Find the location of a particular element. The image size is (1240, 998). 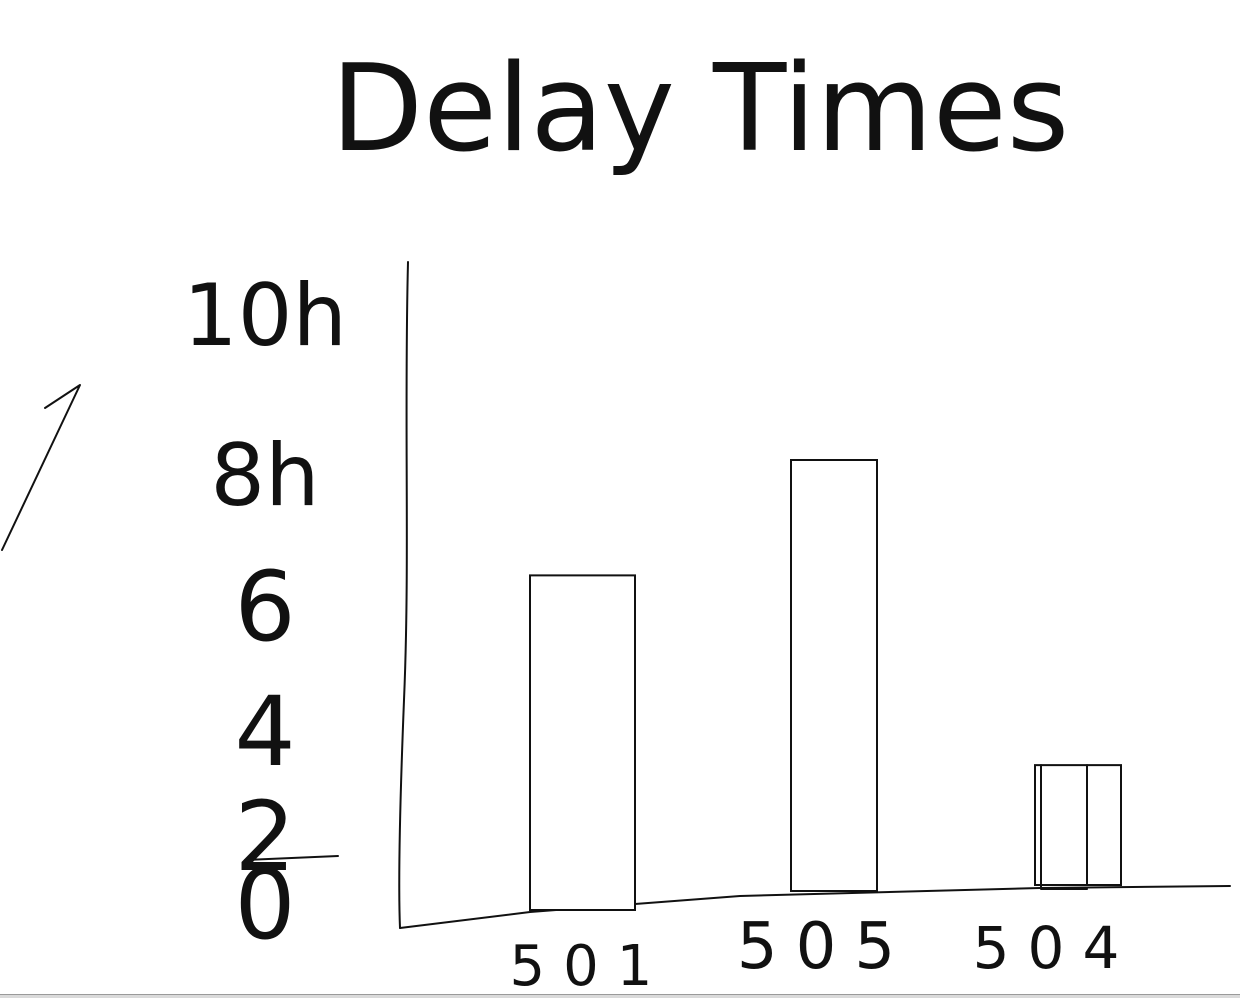

x-tick-labels: 501 505 504 is located at coordinates (824, 954).